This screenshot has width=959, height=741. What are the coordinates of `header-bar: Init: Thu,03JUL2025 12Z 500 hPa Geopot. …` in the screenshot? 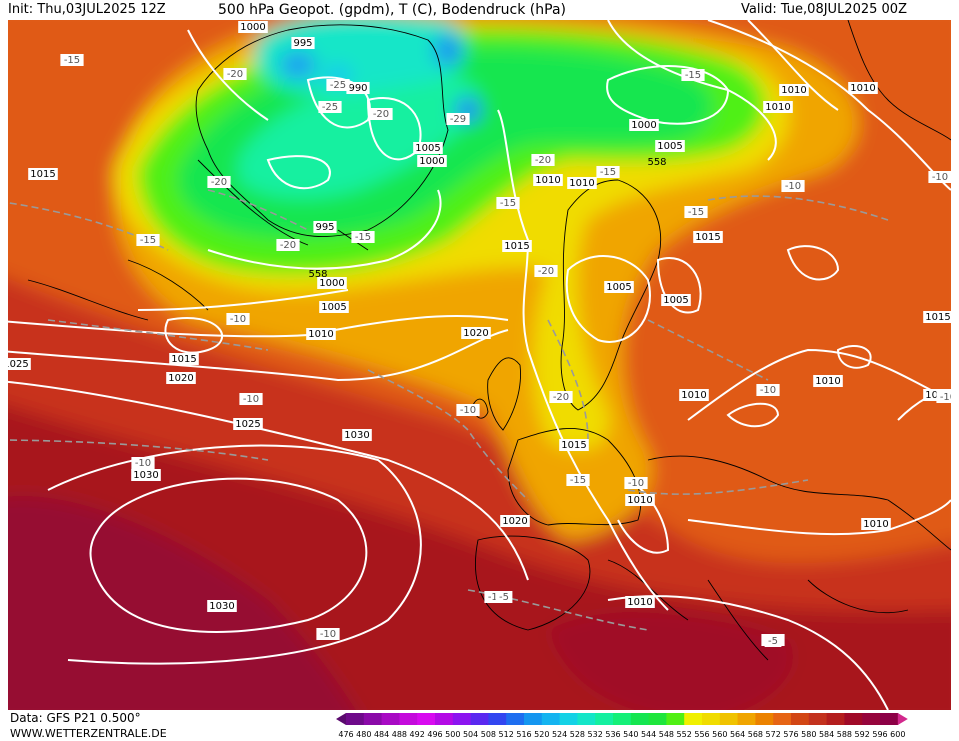 It's located at (479, 10).